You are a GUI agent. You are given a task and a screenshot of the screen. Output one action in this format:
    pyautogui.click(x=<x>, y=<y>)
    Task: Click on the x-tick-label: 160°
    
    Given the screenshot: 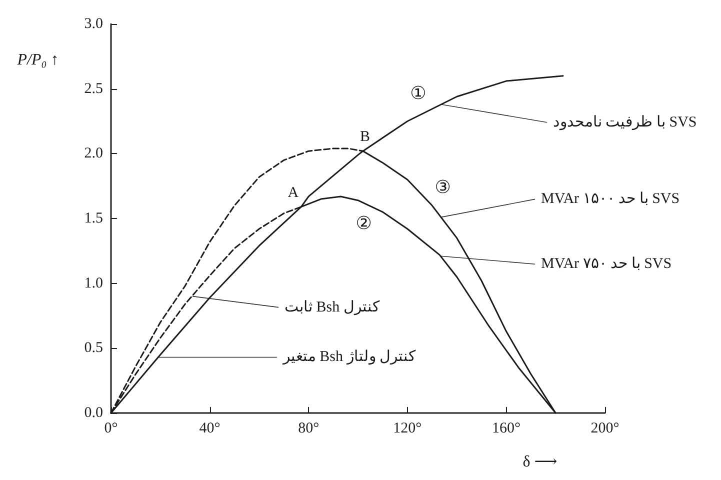 What is the action you would take?
    pyautogui.click(x=506, y=428)
    